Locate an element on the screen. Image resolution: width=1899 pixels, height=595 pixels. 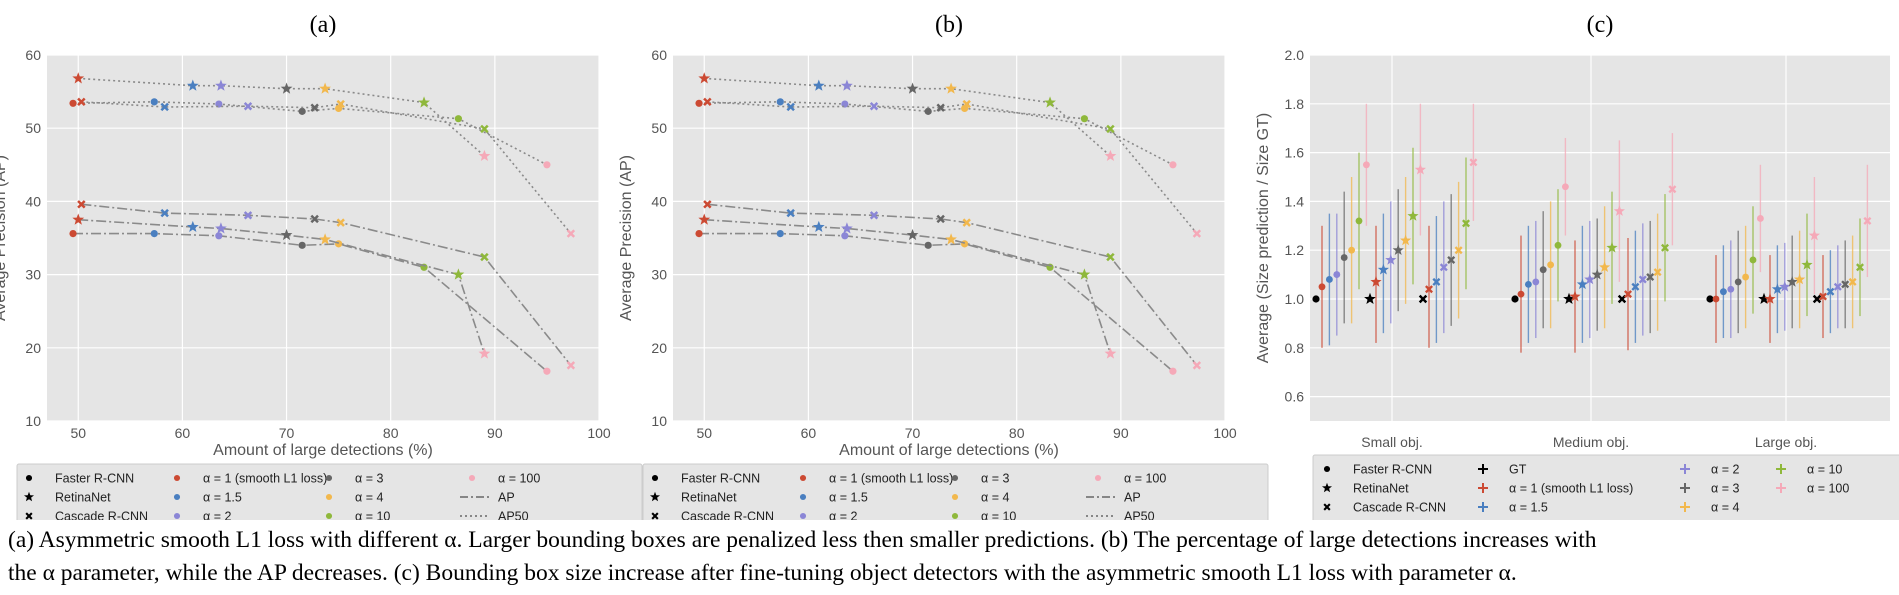
c-legend-label: α = 2 is located at coordinates (1725, 470).